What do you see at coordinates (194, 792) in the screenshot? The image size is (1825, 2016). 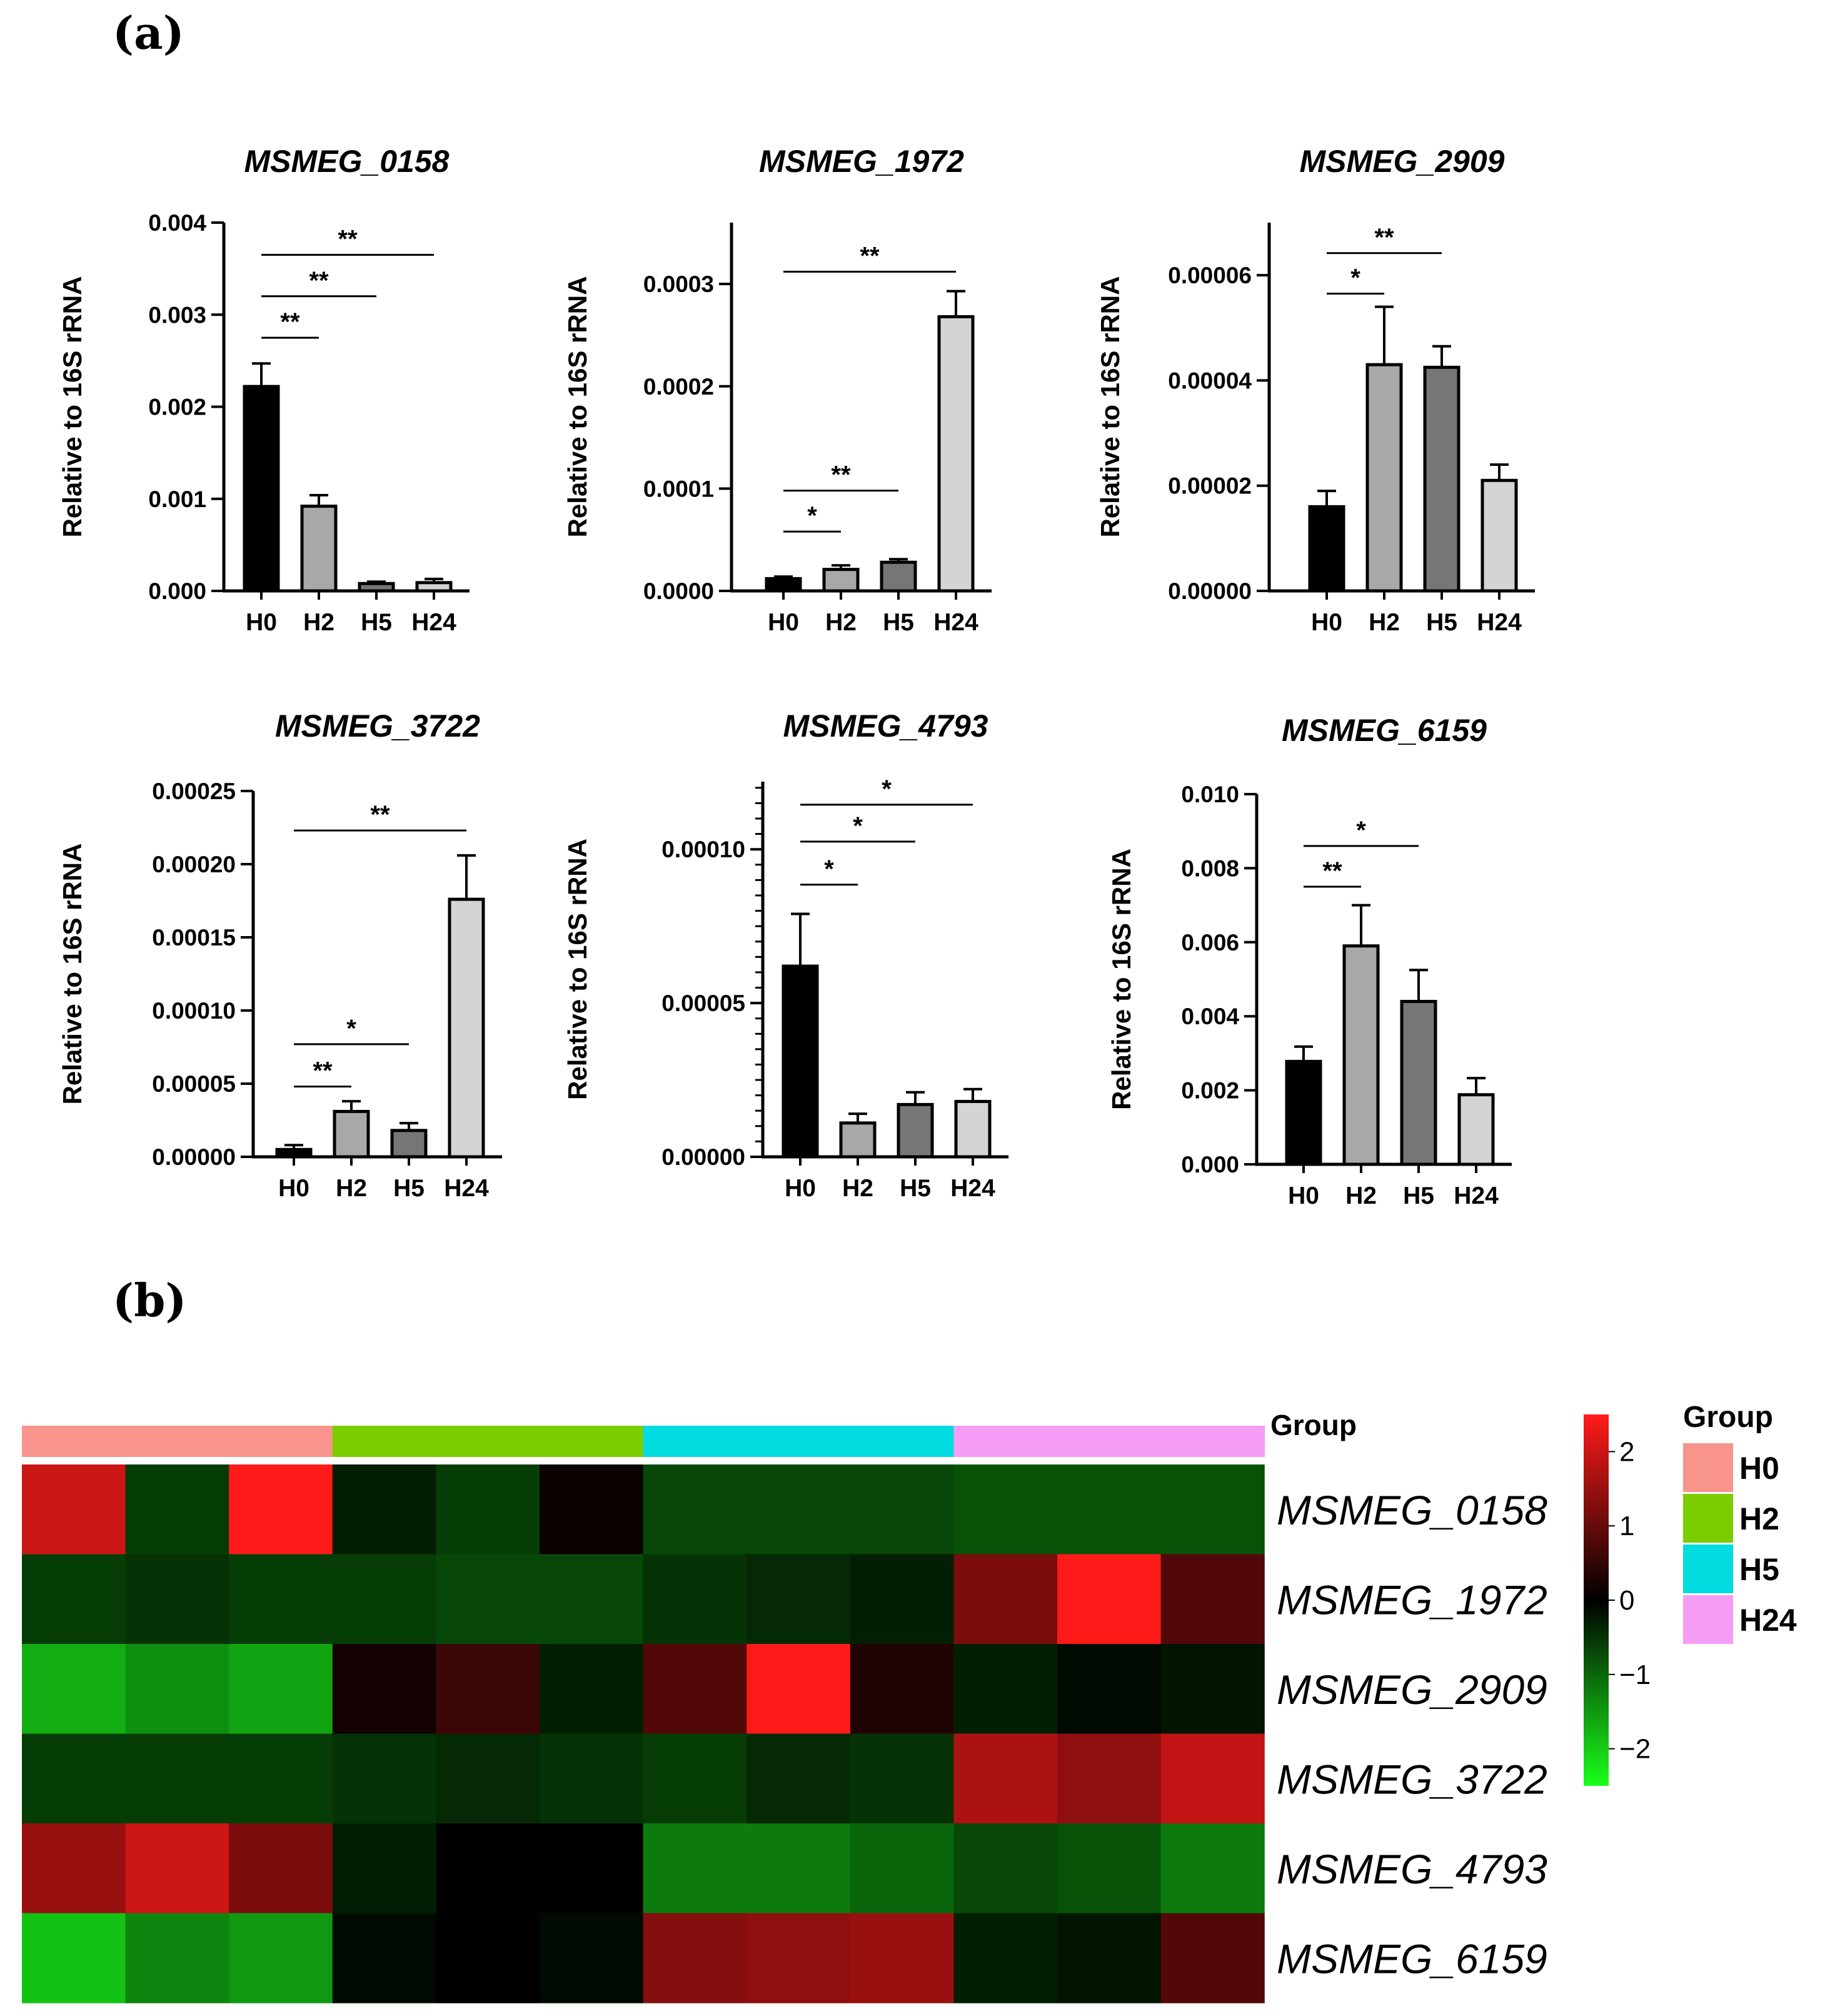 I see `y-tick-label: 0.00025` at bounding box center [194, 792].